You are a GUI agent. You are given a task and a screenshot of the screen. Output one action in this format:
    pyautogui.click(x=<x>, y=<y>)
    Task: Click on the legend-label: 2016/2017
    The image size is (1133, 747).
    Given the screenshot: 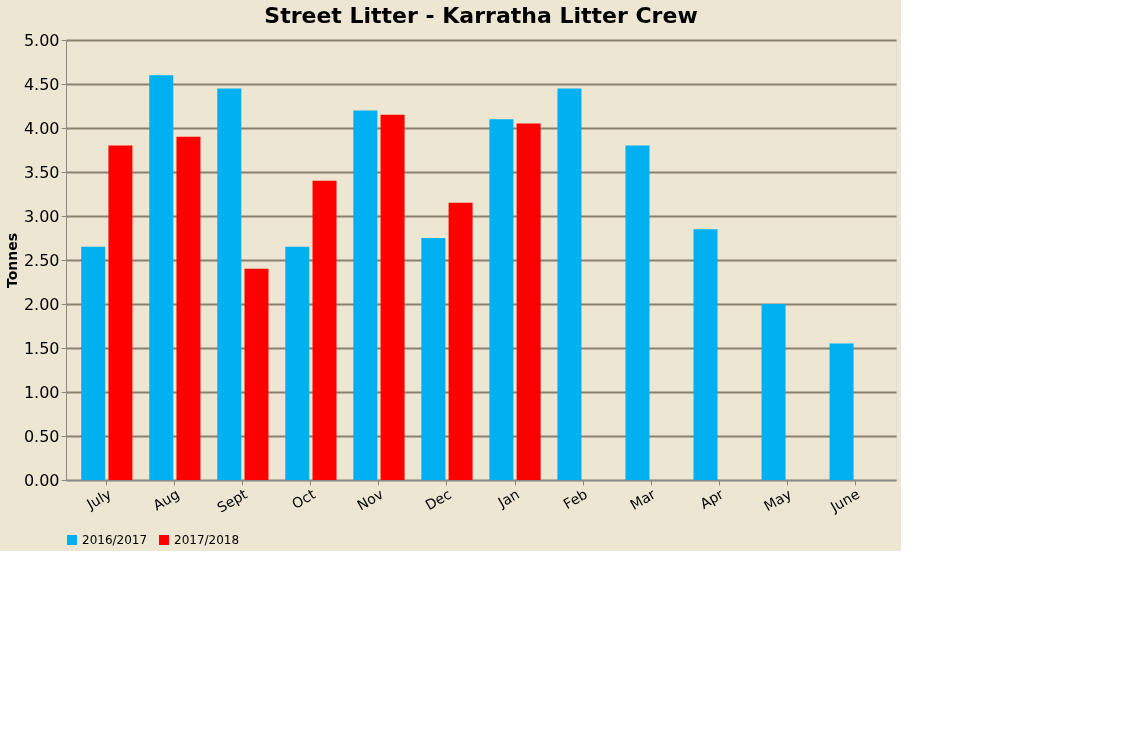 What is the action you would take?
    pyautogui.click(x=115, y=540)
    